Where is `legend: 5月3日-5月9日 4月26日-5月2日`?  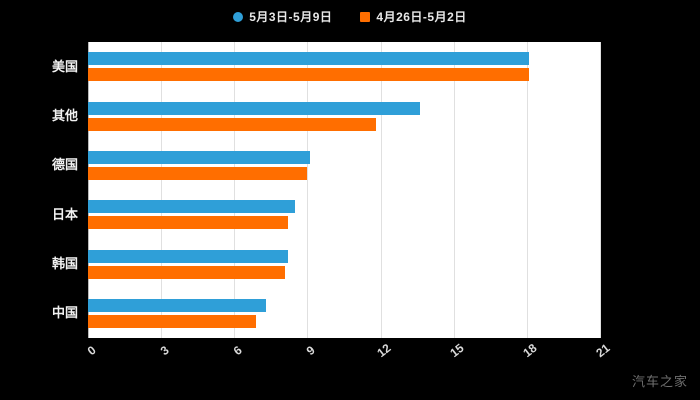
legend: 5月3日-5月9日 4月26日-5月2日 is located at coordinates (350, 16).